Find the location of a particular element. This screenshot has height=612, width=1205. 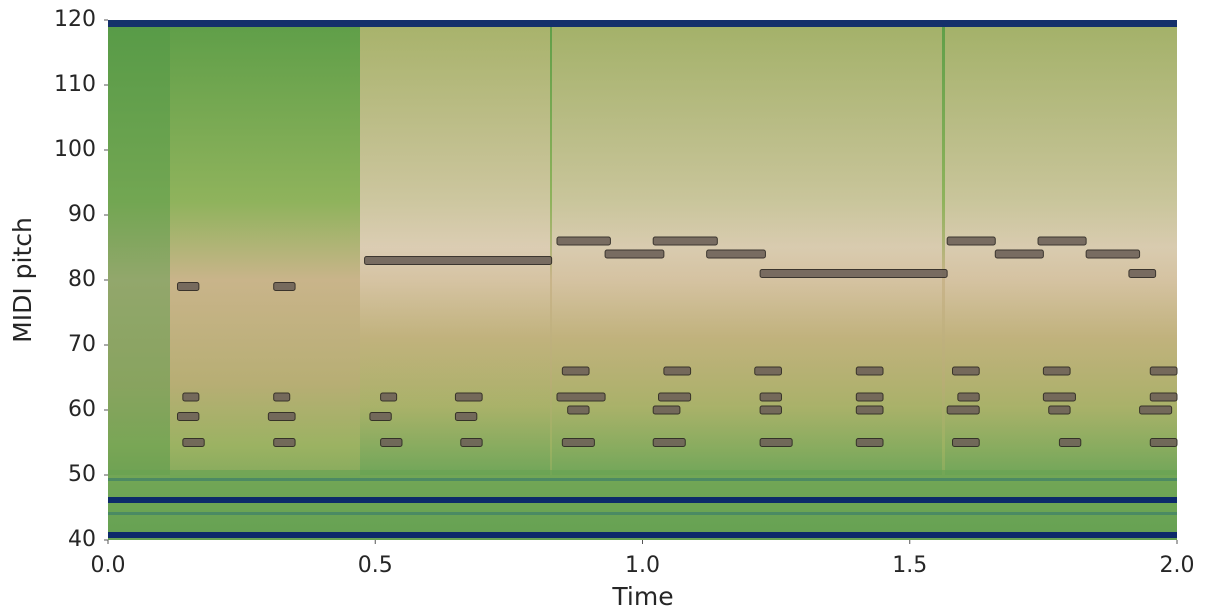

y-tick-label: 100 is located at coordinates (75, 149).